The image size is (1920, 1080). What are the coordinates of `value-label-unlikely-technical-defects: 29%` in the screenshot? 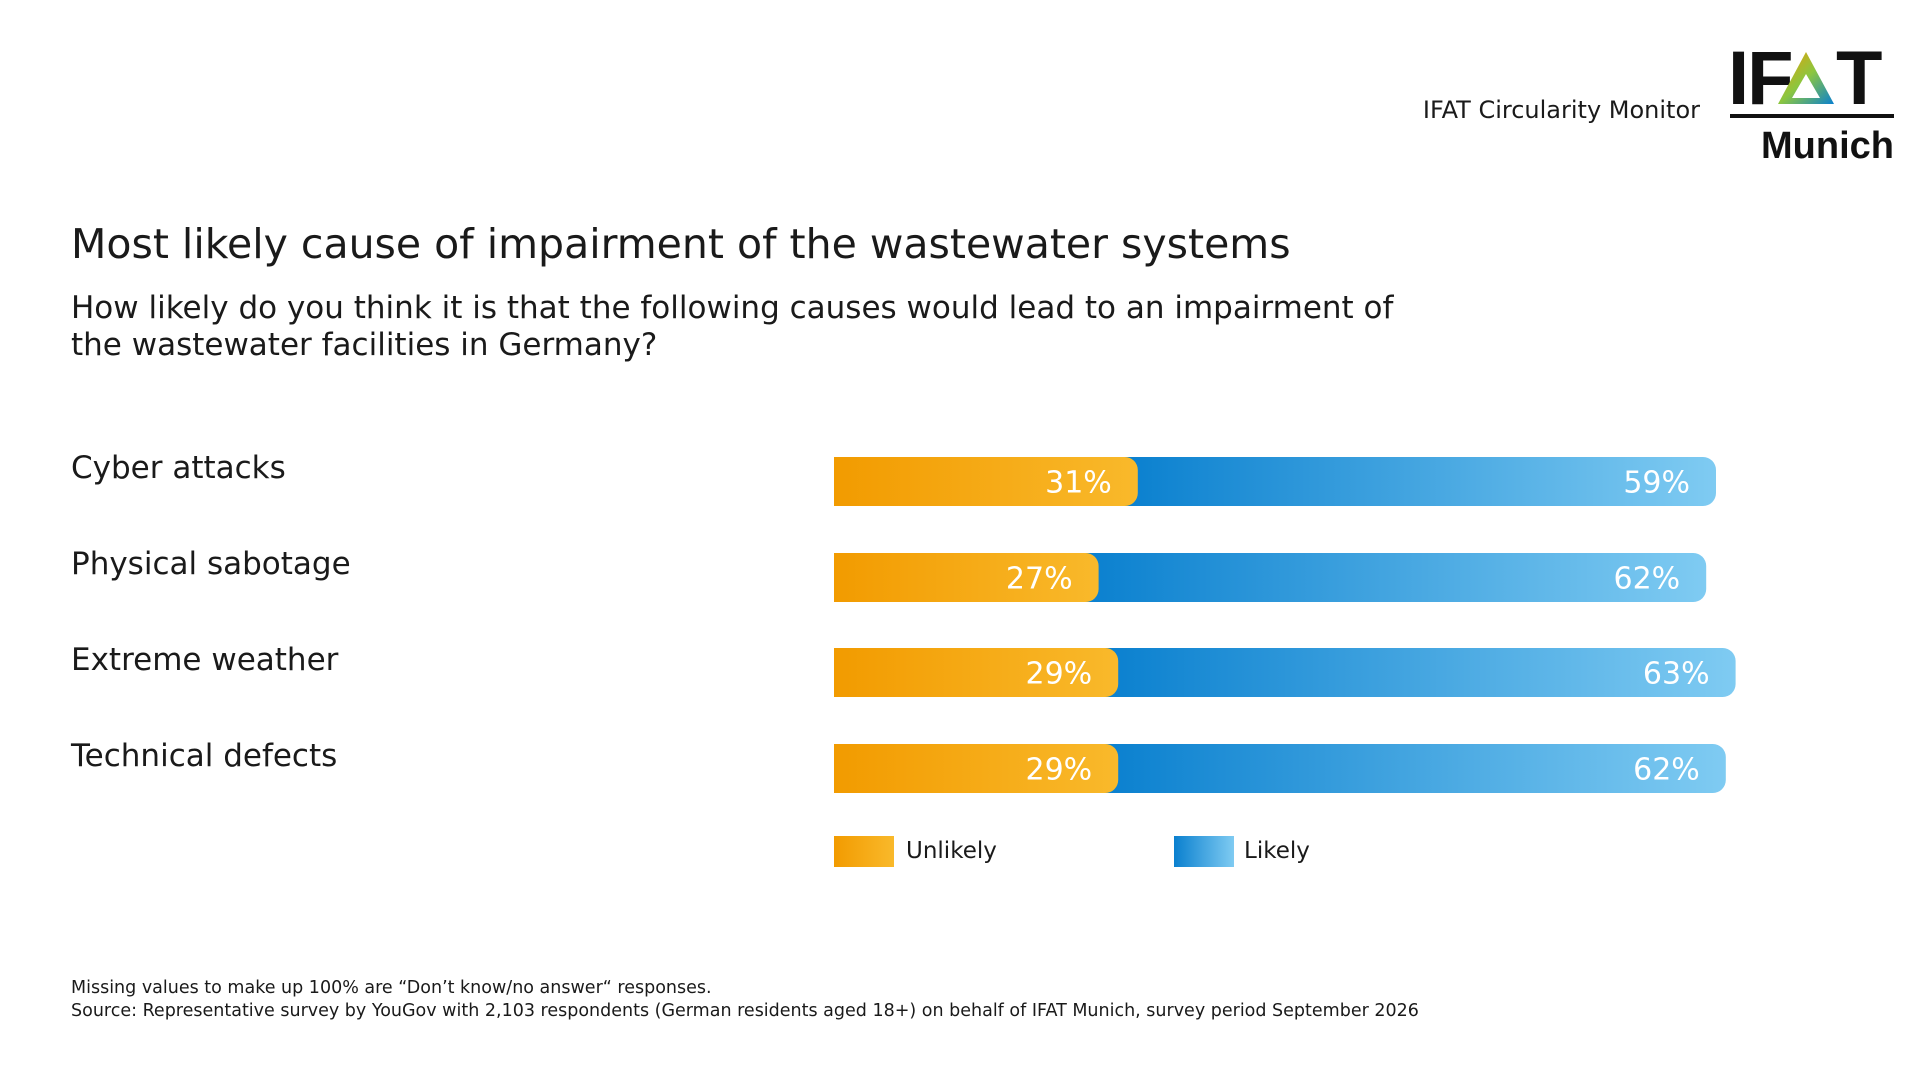 It's located at (1059, 770).